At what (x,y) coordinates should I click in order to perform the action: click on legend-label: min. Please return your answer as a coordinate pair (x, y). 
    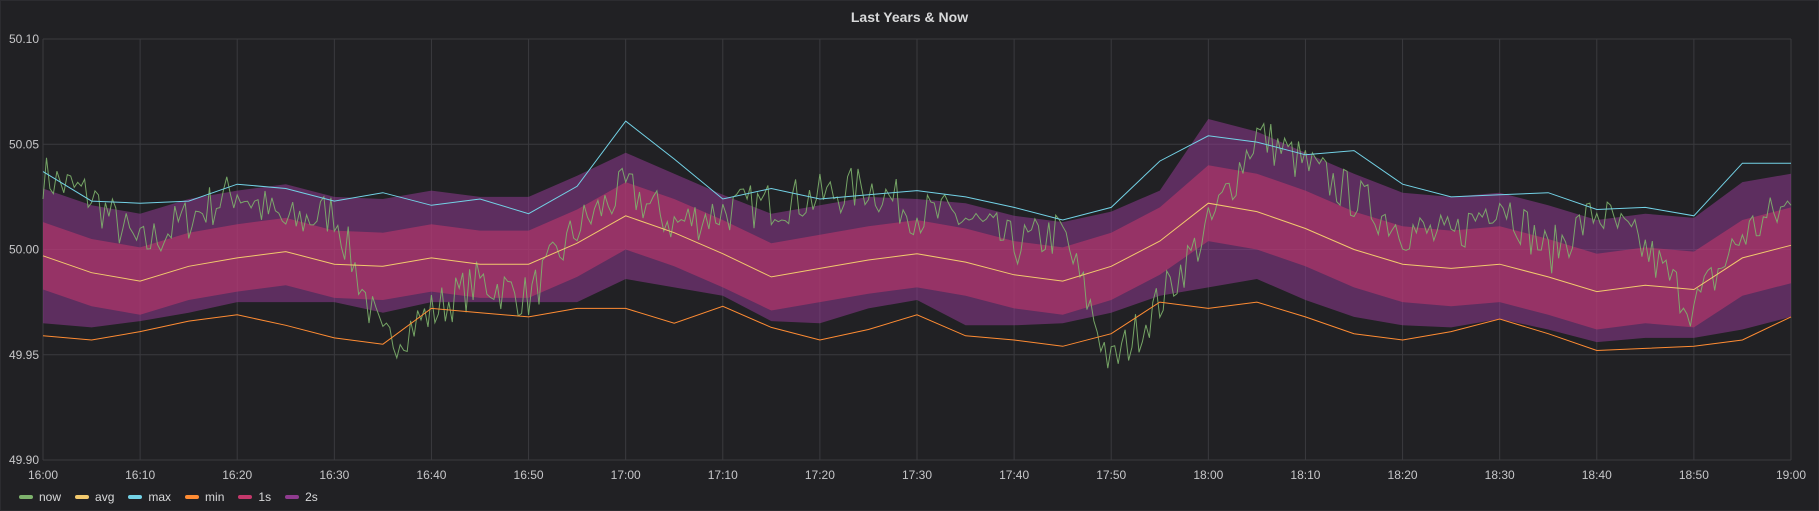
    Looking at the image, I should click on (215, 497).